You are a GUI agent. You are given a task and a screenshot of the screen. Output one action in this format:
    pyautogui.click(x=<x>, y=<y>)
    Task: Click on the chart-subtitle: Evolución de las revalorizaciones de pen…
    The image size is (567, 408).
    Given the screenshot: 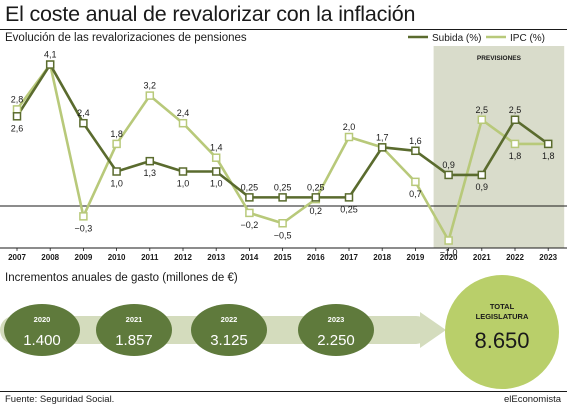 What is the action you would take?
    pyautogui.click(x=126, y=38)
    